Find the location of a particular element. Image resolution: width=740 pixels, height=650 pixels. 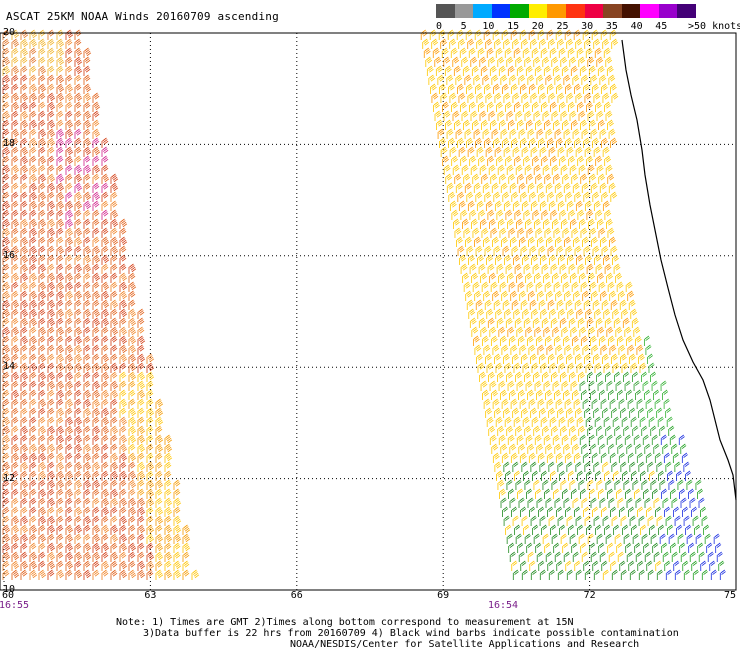

map-title: ASCAT 25KM NOAA Winds 20160709 ascending is located at coordinates (142, 16).